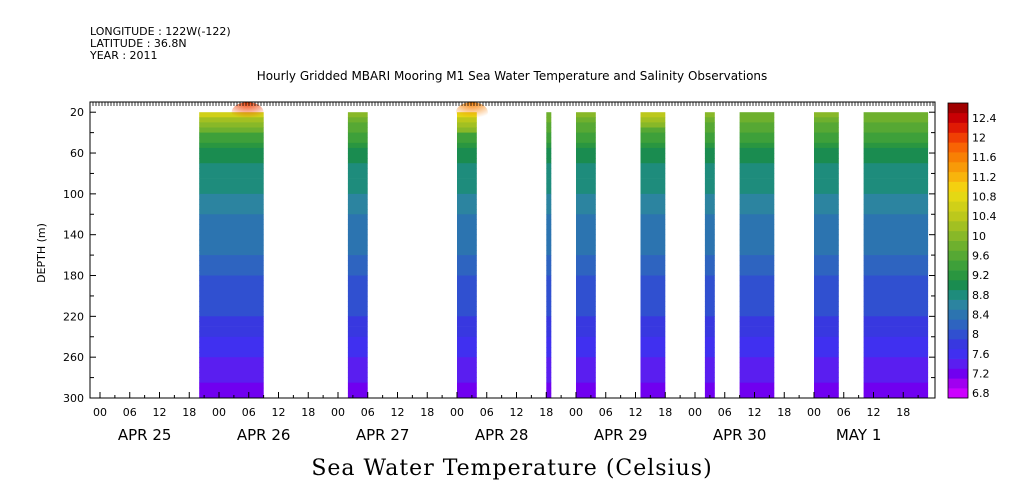  I want to click on y-tick-label: 260, so click(73, 357).